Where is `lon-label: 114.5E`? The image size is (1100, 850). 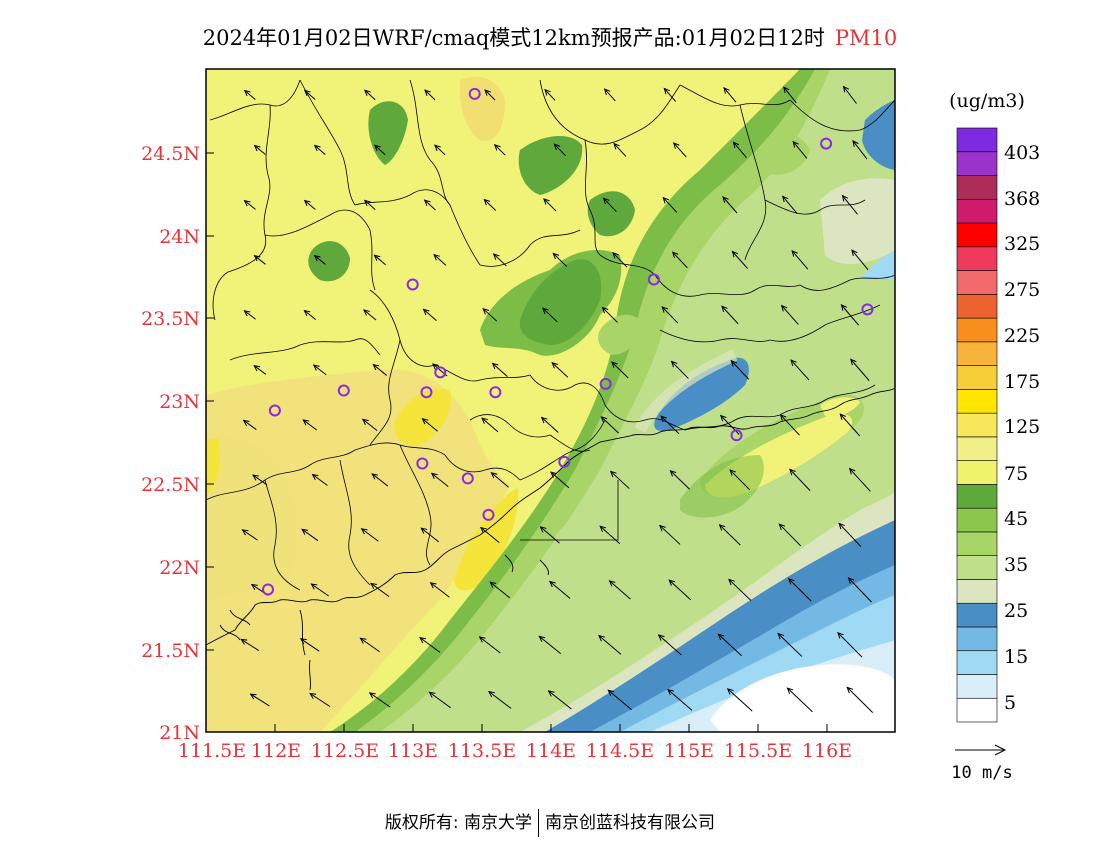 lon-label: 114.5E is located at coordinates (620, 751).